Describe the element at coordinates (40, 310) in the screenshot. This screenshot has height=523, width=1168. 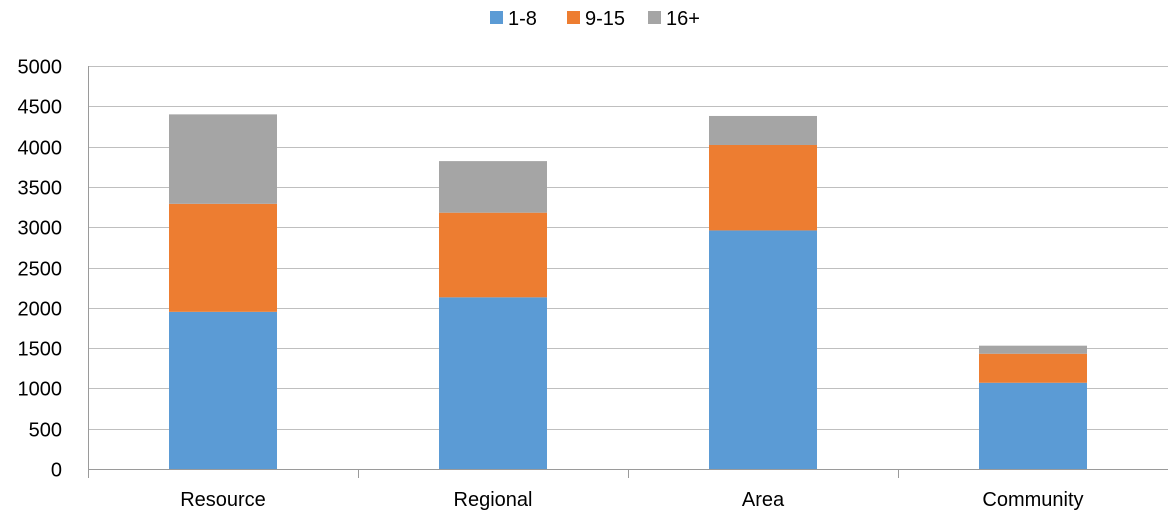
I see `y-tick-label: 2000` at that location.